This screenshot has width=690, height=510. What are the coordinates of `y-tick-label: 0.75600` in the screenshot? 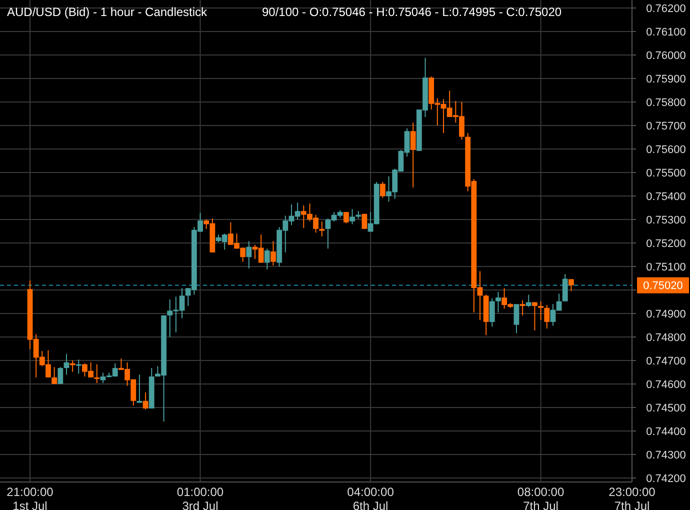 It's located at (666, 150).